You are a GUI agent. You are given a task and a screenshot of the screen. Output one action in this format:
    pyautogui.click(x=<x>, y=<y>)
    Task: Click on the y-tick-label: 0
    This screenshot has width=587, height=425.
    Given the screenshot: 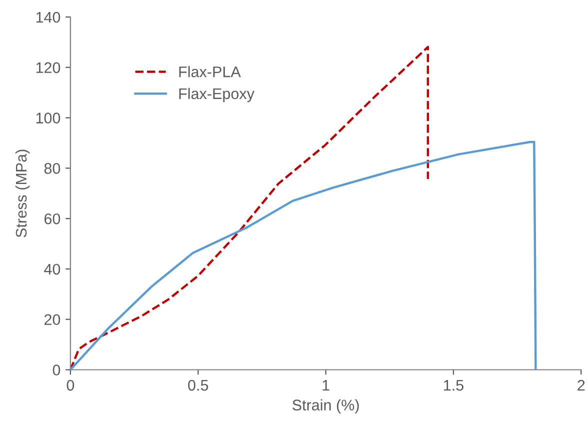 What is the action you would take?
    pyautogui.click(x=56, y=370)
    